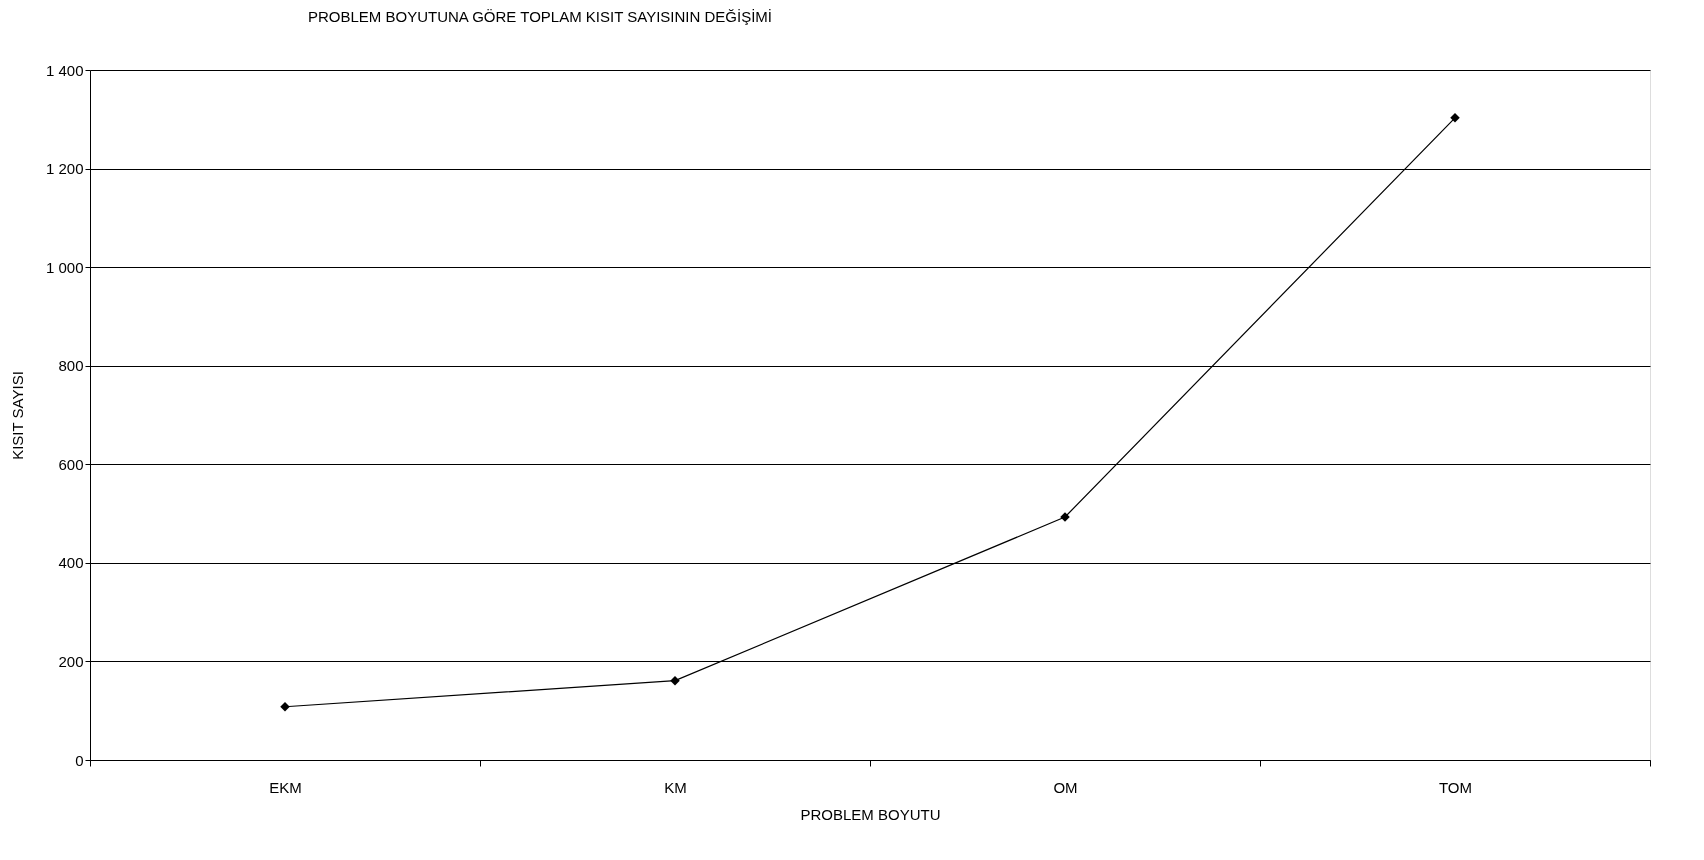  What do you see at coordinates (870, 814) in the screenshot?
I see `x-axis-title: PROBLEM BOYUTU` at bounding box center [870, 814].